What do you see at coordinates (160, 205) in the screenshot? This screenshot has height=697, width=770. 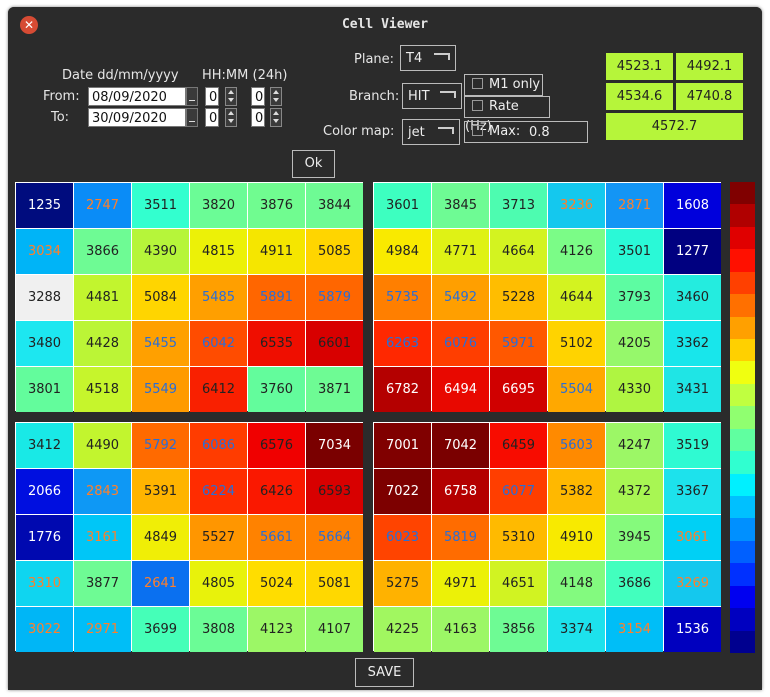 I see `grid-cell: 3511` at bounding box center [160, 205].